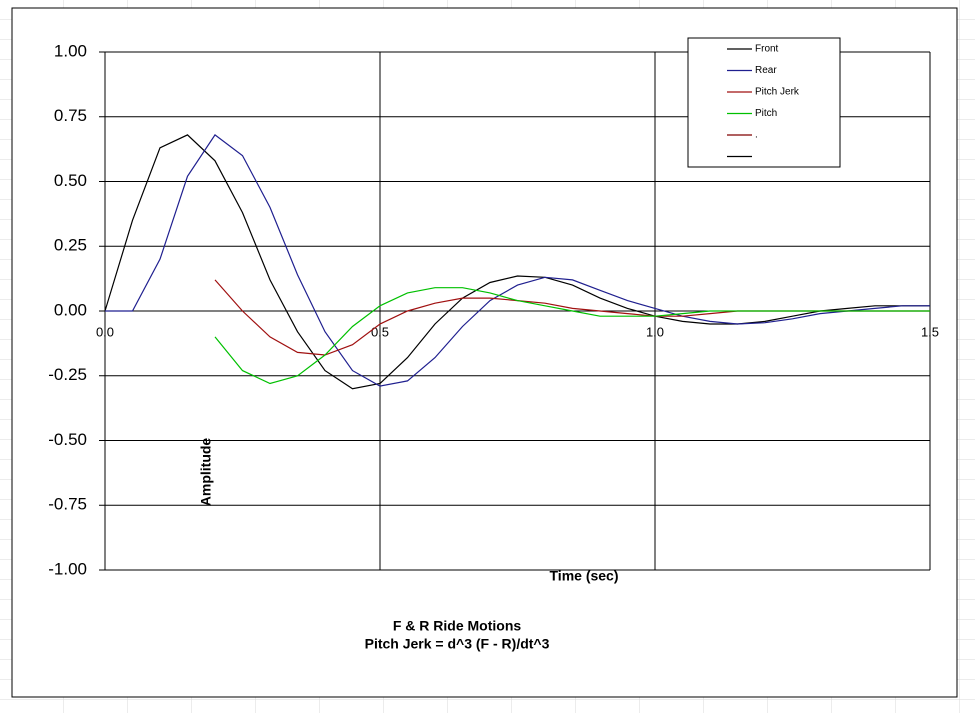 This screenshot has width=975, height=713. What do you see at coordinates (70, 309) in the screenshot?
I see `y-tick-label: 0.00` at bounding box center [70, 309].